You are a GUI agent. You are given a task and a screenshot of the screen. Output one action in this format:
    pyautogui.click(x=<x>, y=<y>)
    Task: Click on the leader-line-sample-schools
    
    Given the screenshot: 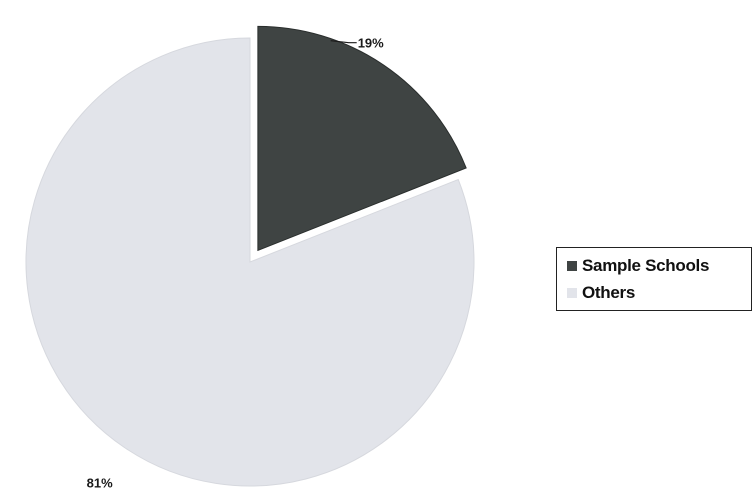 What is the action you would take?
    pyautogui.click(x=343, y=42)
    